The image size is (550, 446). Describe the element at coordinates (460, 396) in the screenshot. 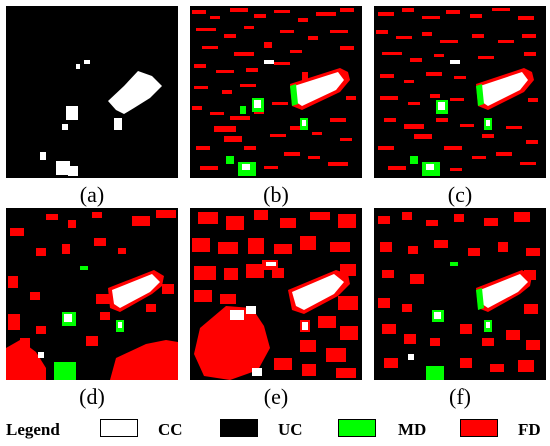

I see `caption-f: (f)` at that location.